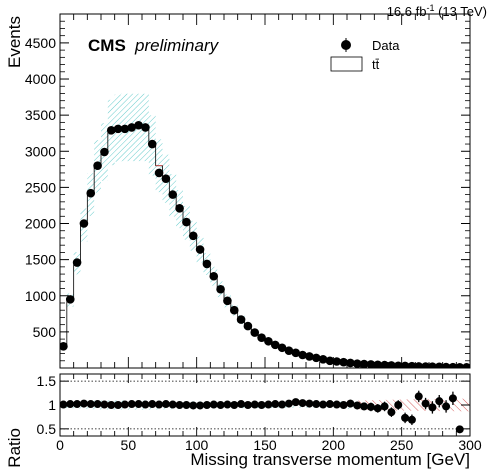 This screenshot has width=496, height=472. Describe the element at coordinates (14, 42) in the screenshot. I see `y-axis-title: Events` at that location.